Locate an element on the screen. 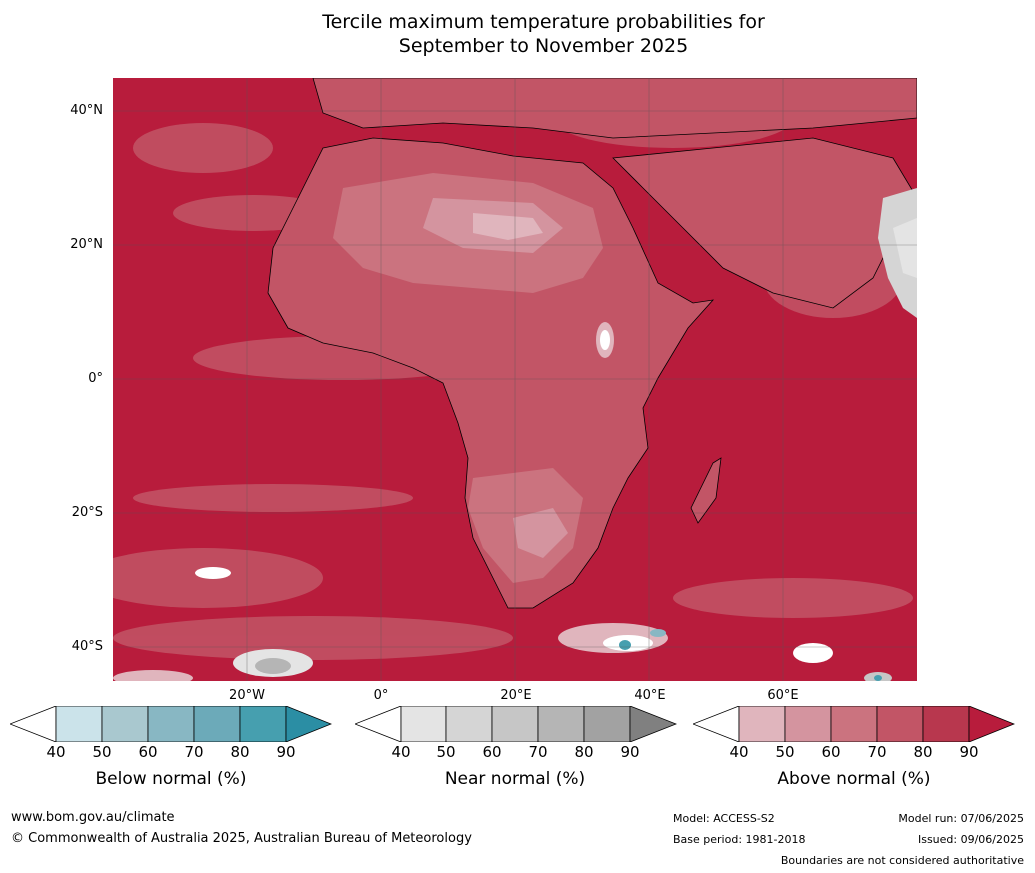 This screenshot has height=873, width=1035. near-tick: 80 is located at coordinates (584, 752).